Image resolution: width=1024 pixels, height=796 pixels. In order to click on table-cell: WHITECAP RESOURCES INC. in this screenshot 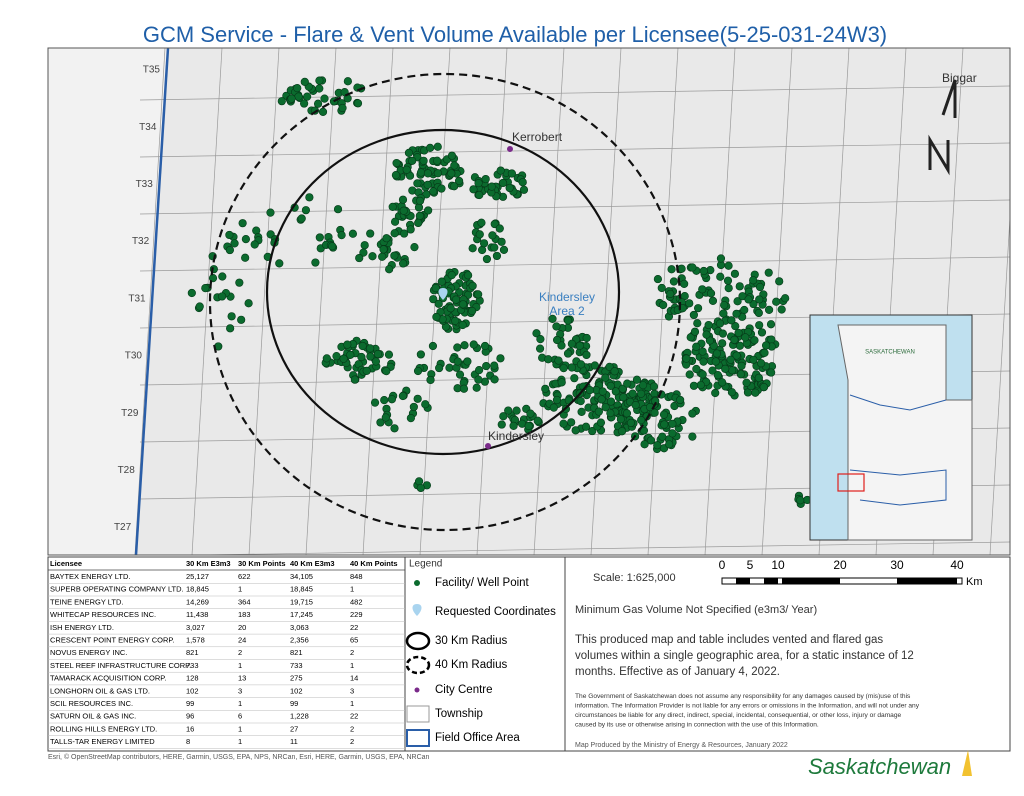, I will do `click(103, 614)`.